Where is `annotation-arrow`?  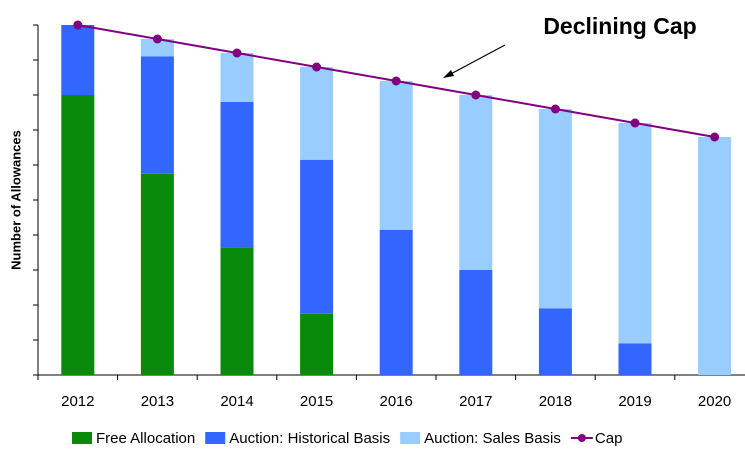
annotation-arrow is located at coordinates (476, 60).